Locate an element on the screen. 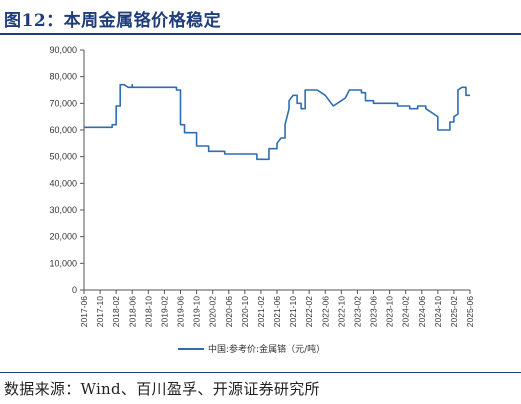 The width and height of the screenshot is (521, 404). x-tick-label: 2017-06 is located at coordinates (84, 311).